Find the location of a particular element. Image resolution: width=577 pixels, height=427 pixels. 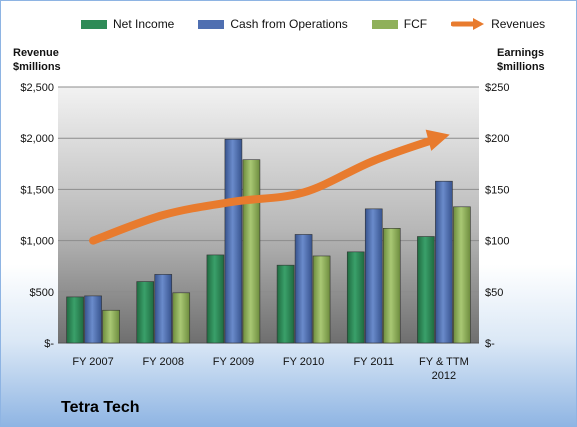

right-tick-label: $50 is located at coordinates (494, 293).